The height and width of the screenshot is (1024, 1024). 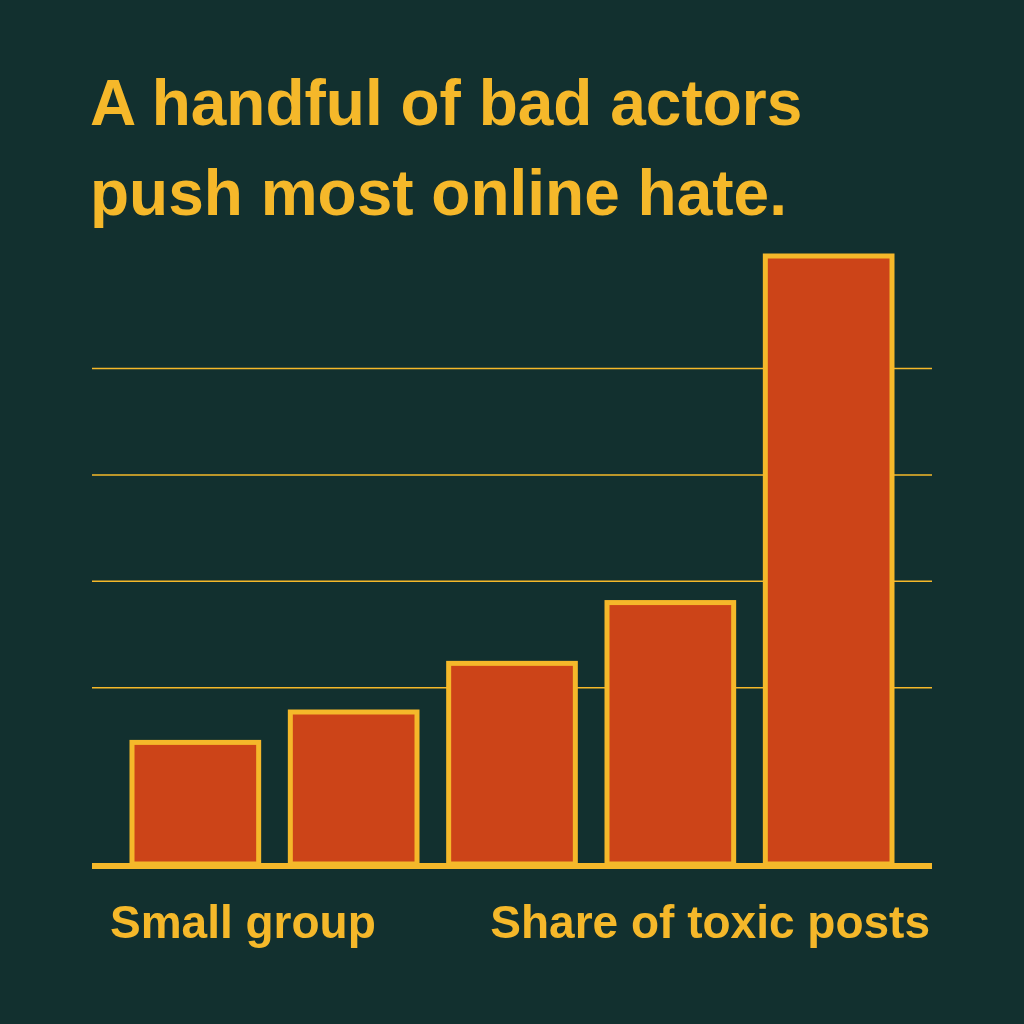 I want to click on text: Small group, so click(x=243, y=922).